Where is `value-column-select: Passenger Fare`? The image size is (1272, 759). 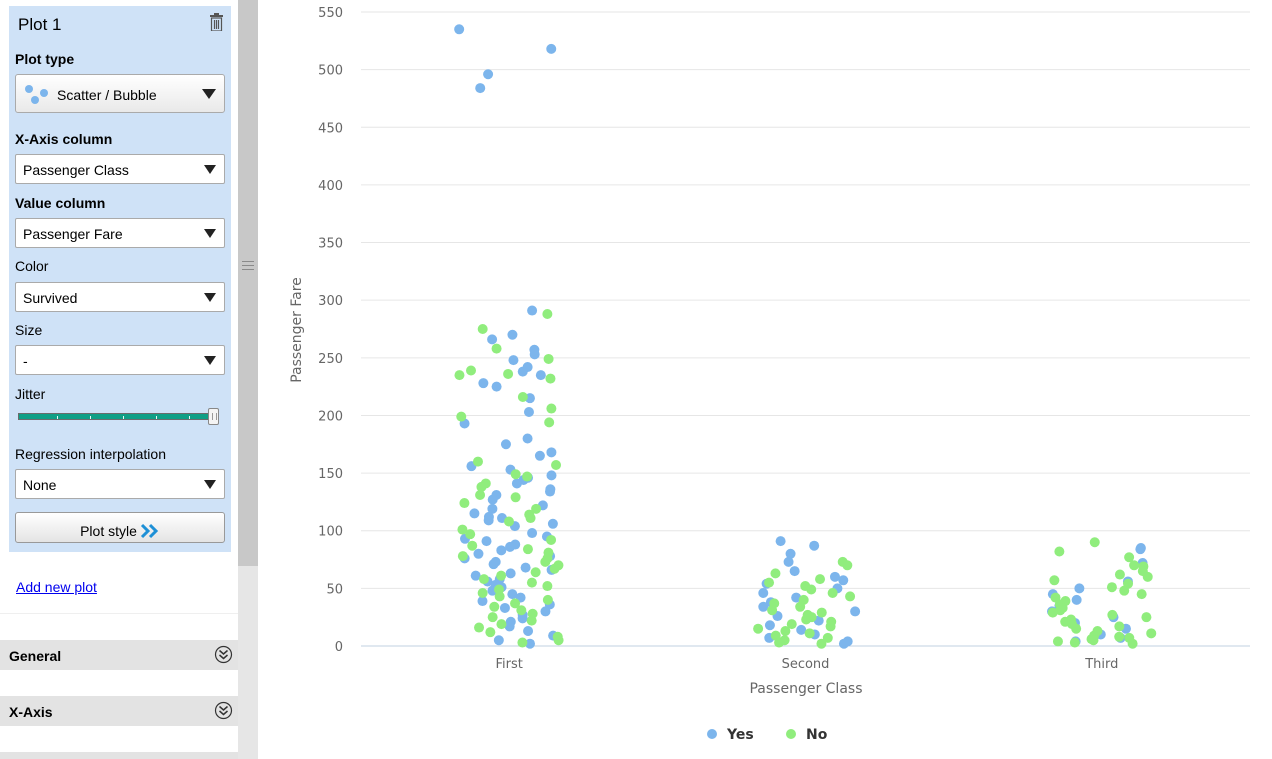 value-column-select: Passenger Fare is located at coordinates (120, 233).